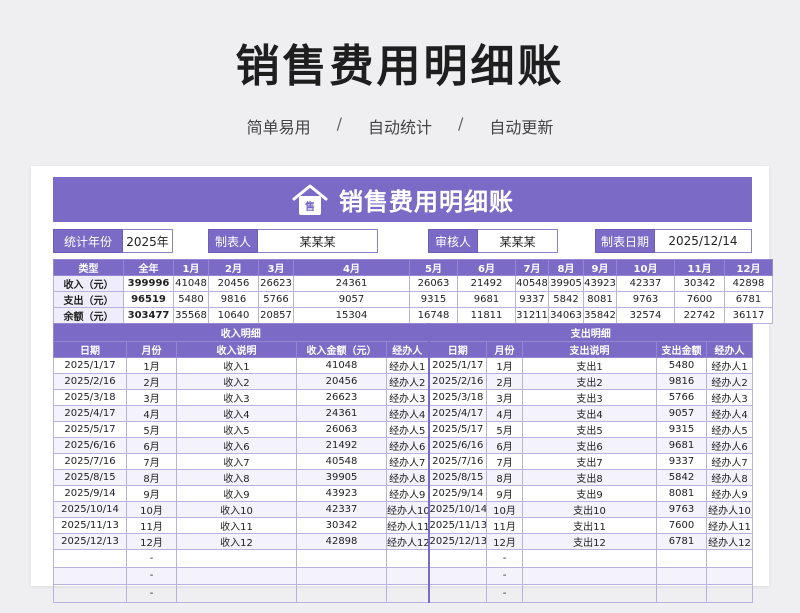 This screenshot has width=800, height=613. What do you see at coordinates (486, 283) in the screenshot?
I see `summary-cell: 21492` at bounding box center [486, 283].